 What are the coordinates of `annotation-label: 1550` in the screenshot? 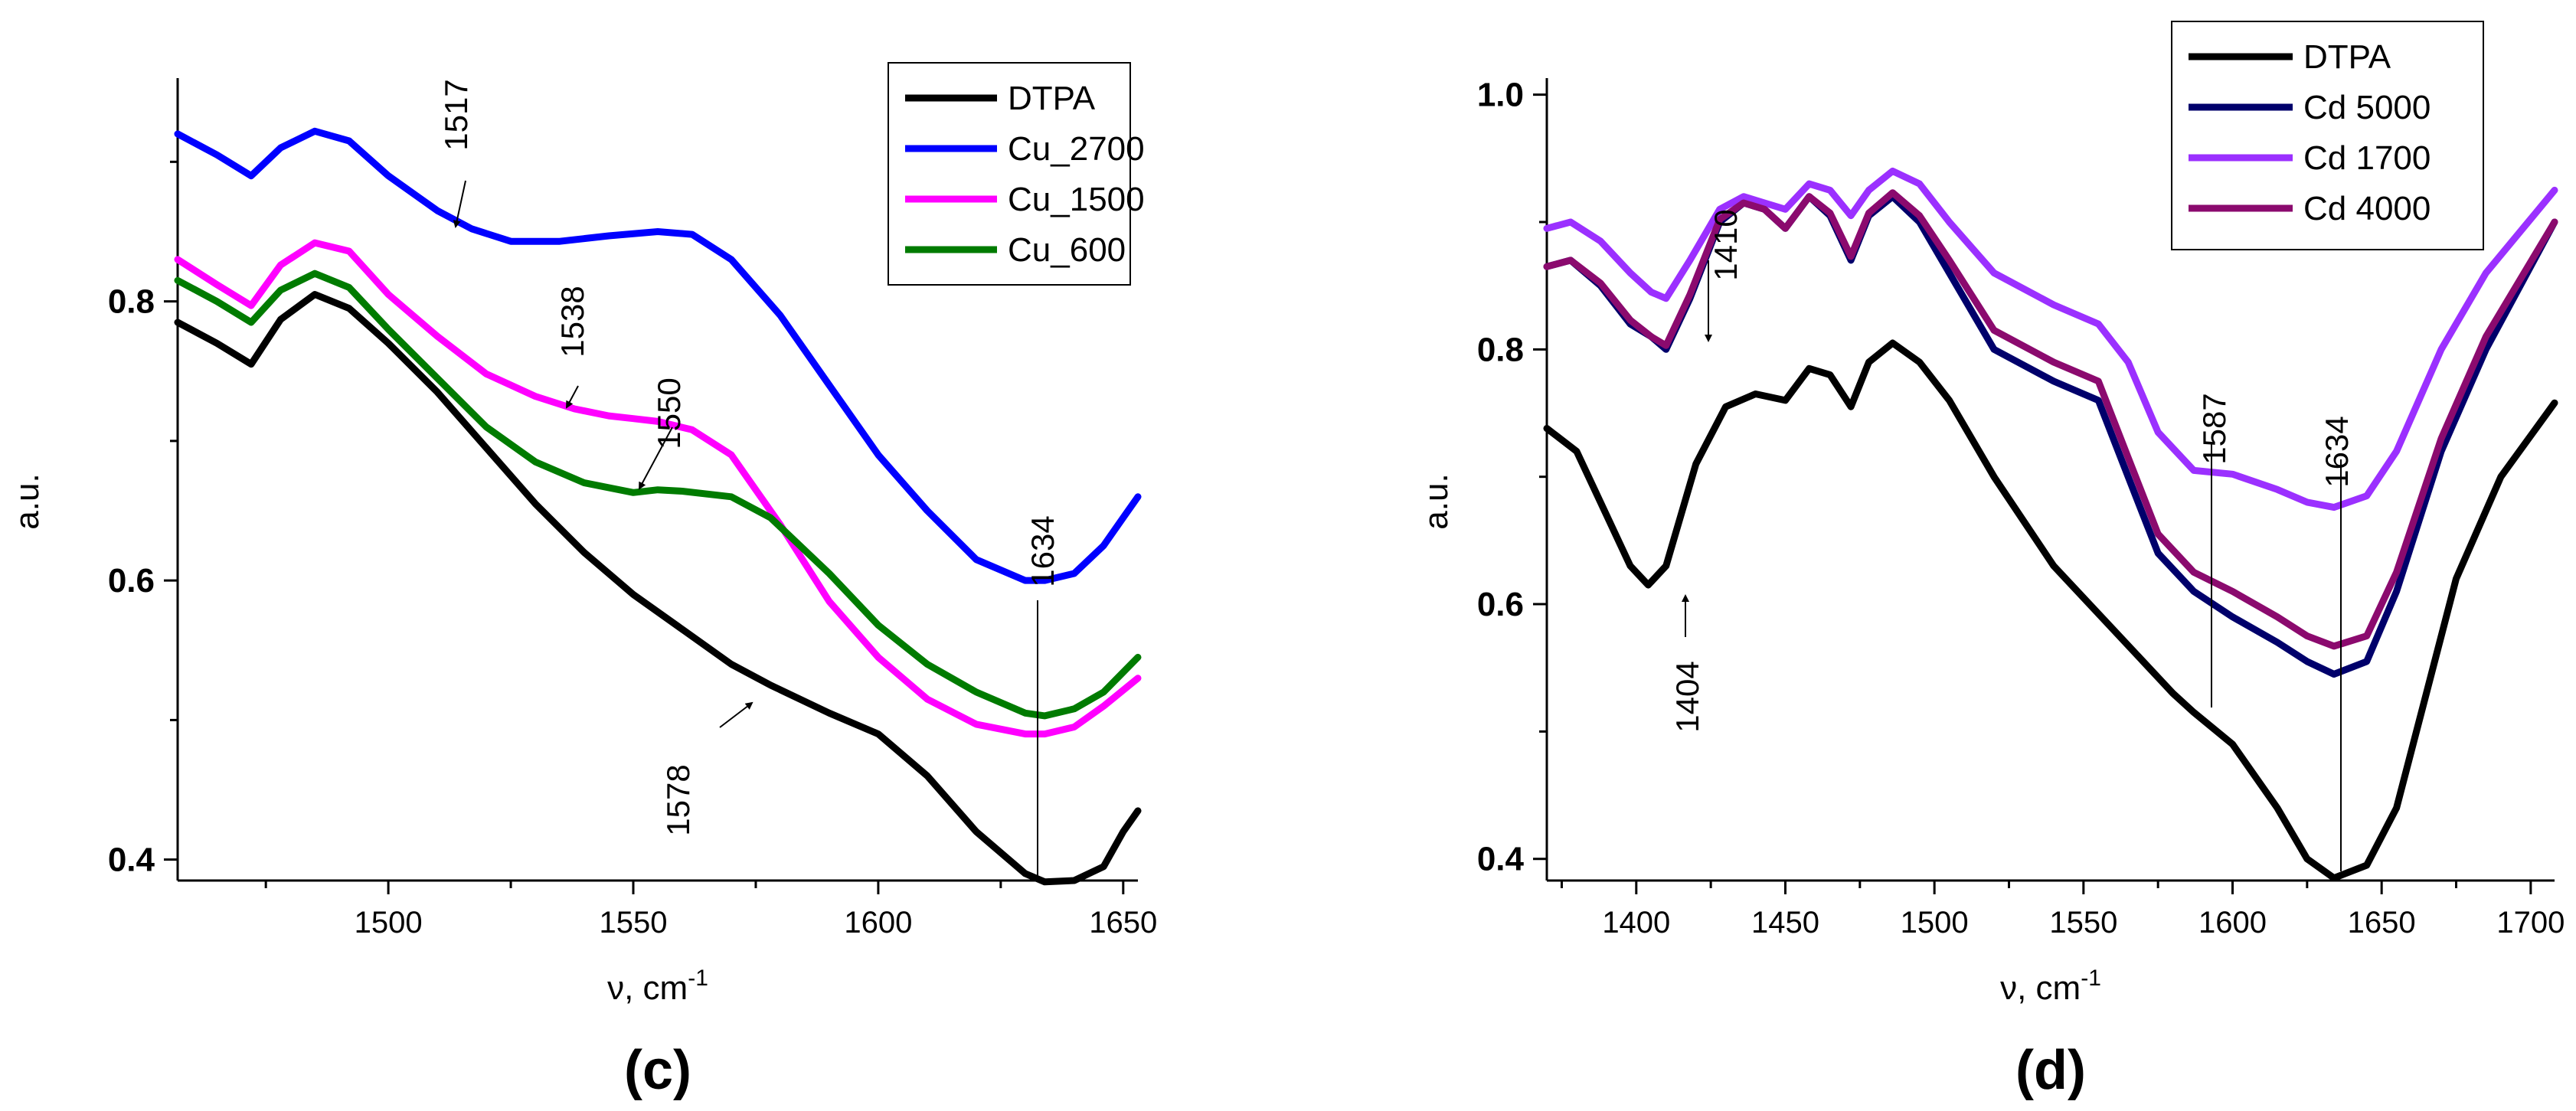 It's located at (669, 413).